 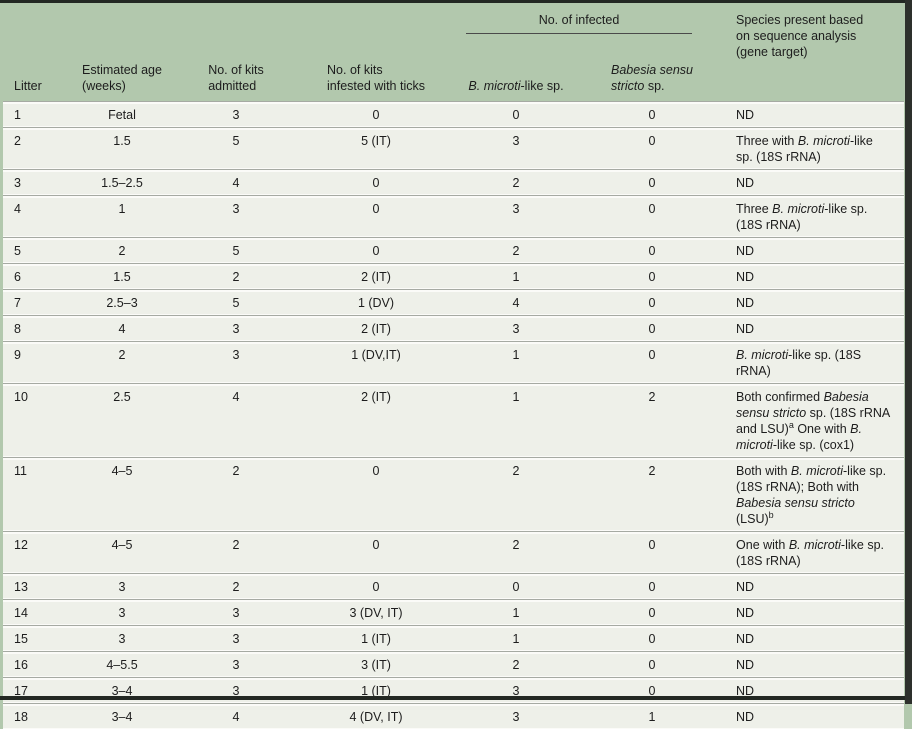 What do you see at coordinates (516, 302) in the screenshot?
I see `cell-microti: 4` at bounding box center [516, 302].